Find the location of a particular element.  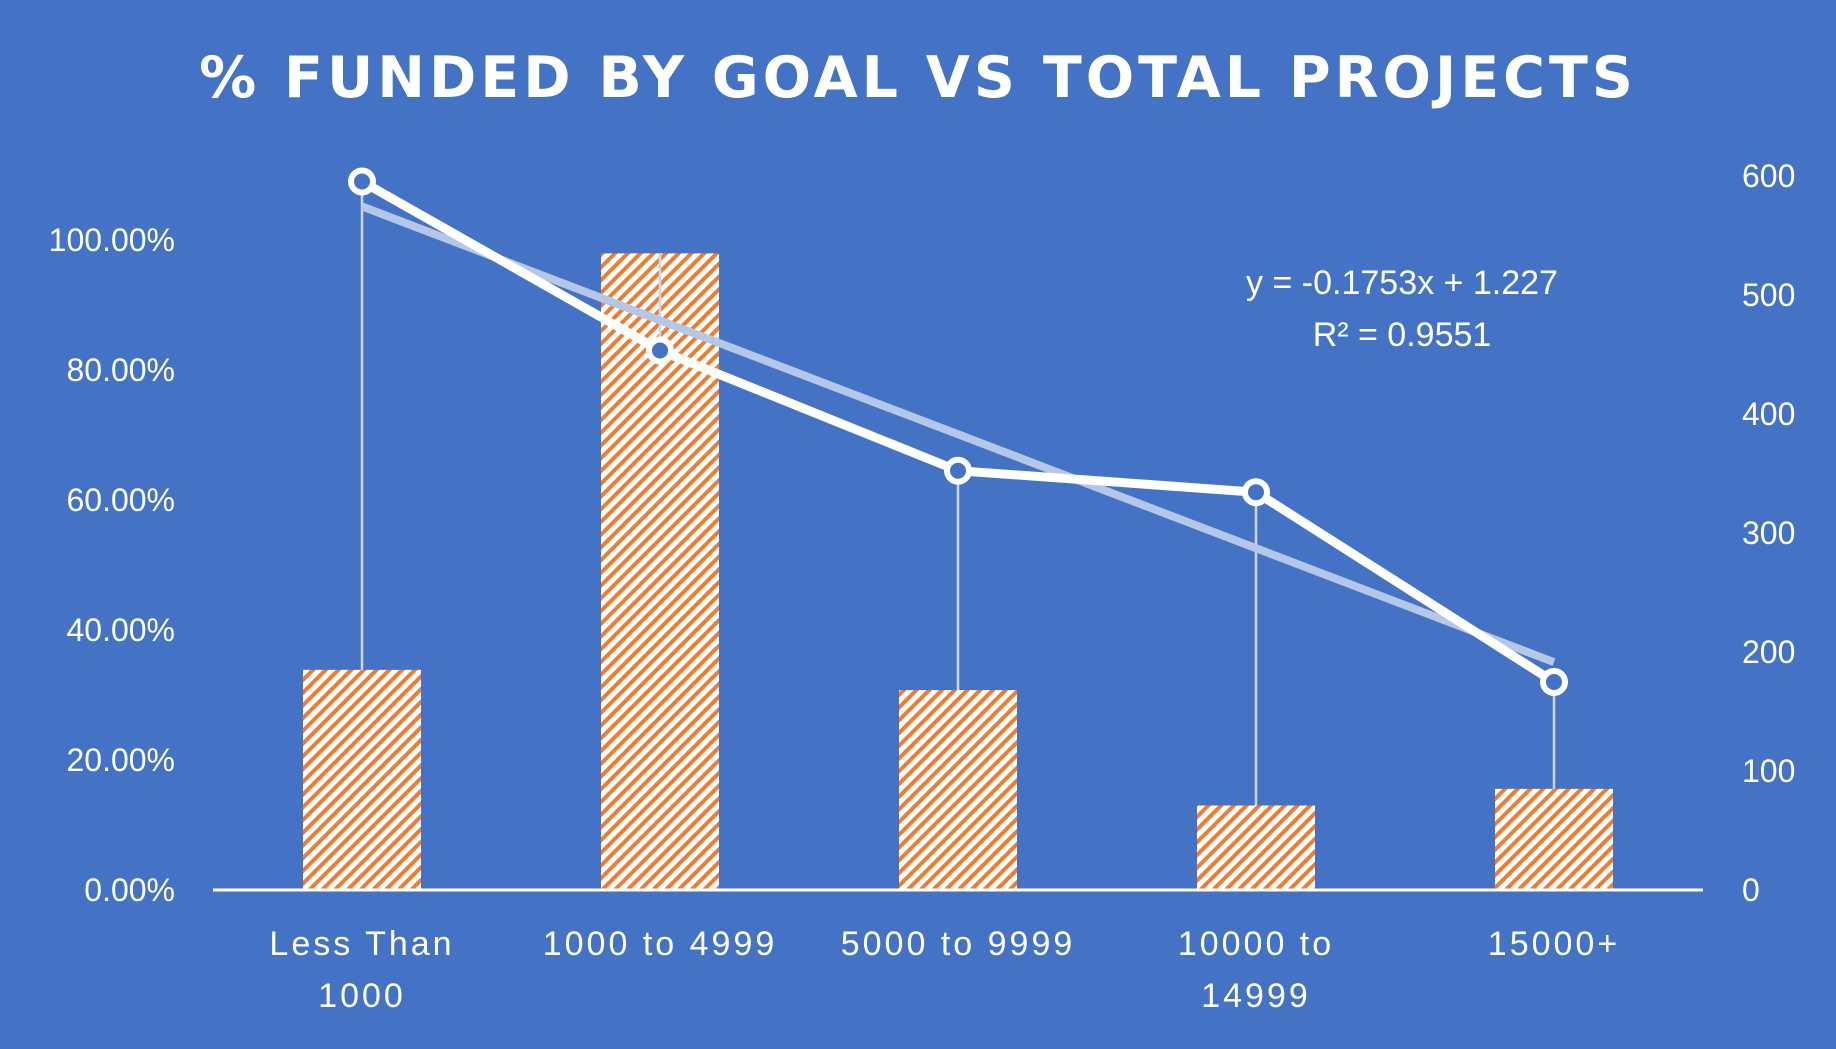

right-axis-tick: 600 is located at coordinates (1768, 176).